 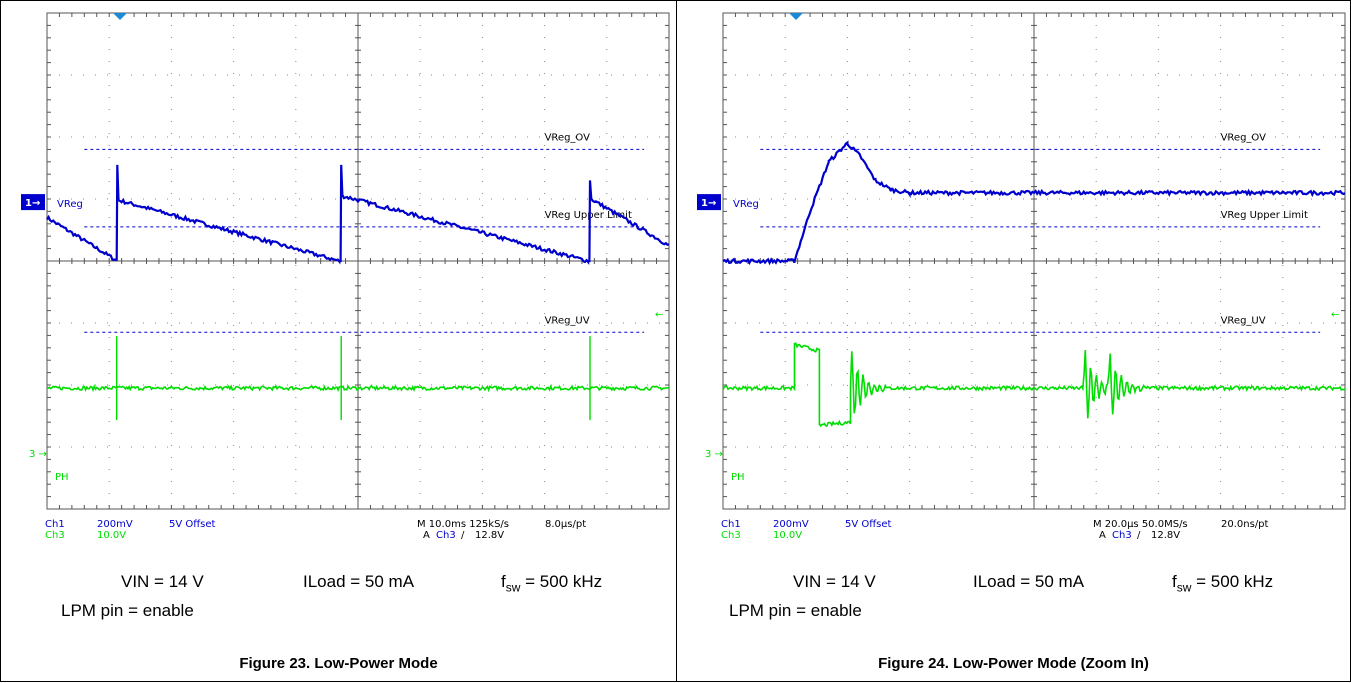 I want to click on timebase-readout: M 10.0ms 125kS/s, so click(x=463, y=524).